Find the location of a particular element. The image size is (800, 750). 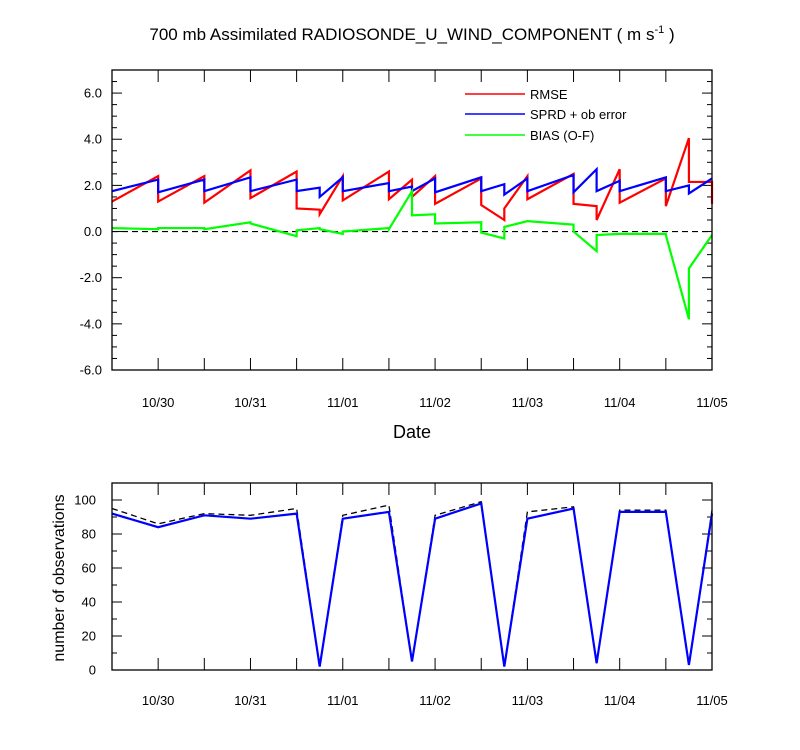

legend-label-bias: BIAS (O-F) is located at coordinates (562, 135).